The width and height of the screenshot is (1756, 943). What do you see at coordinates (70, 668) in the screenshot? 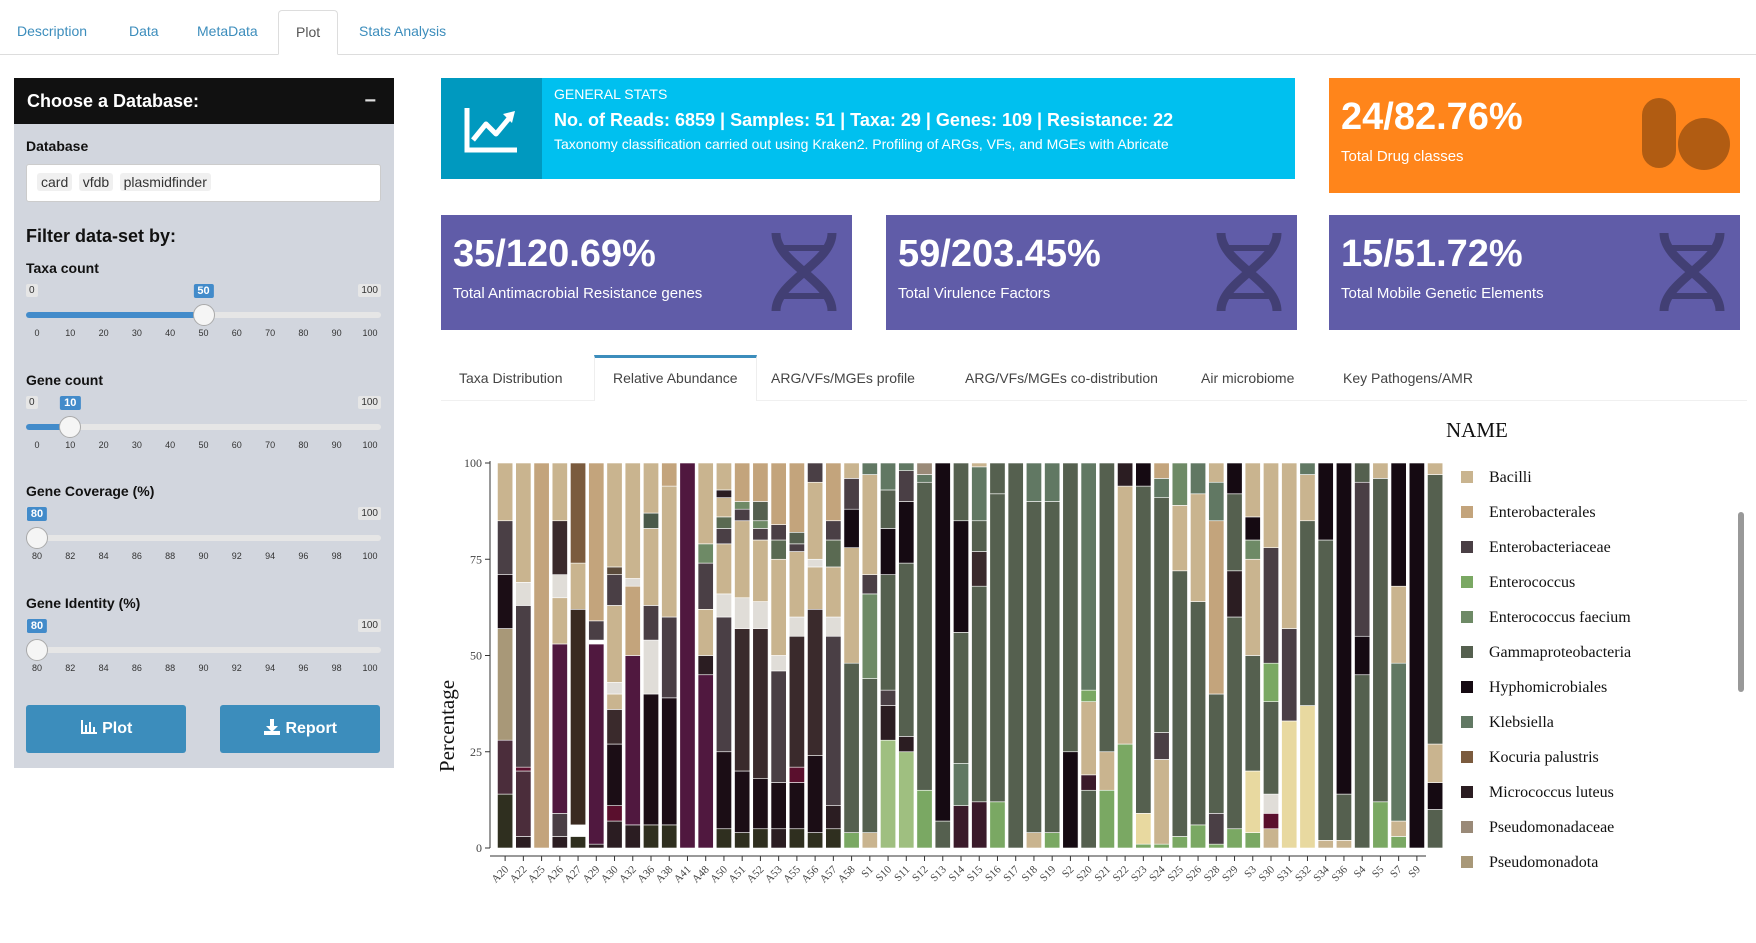
I see `slider-tick-label: 82` at bounding box center [70, 668].